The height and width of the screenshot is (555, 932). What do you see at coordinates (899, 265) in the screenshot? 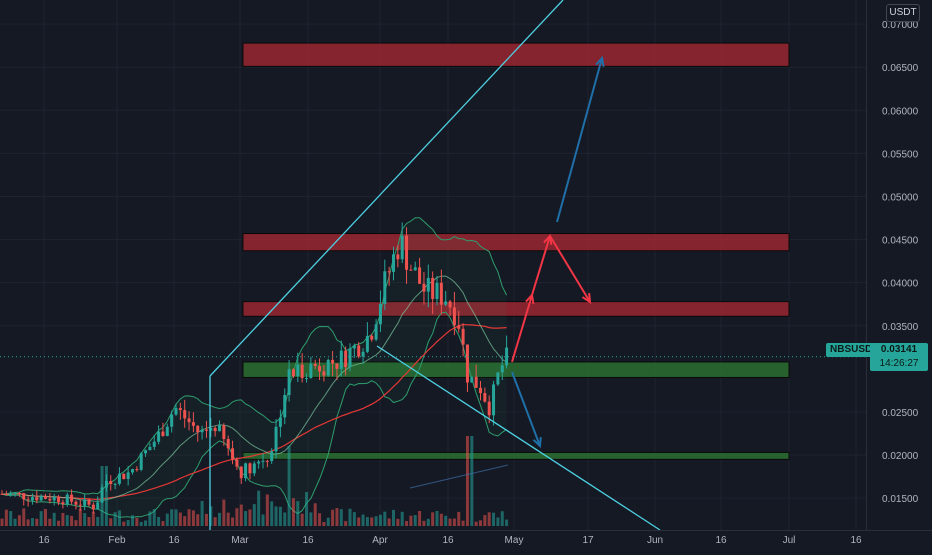
I see `price-axis` at bounding box center [899, 265].